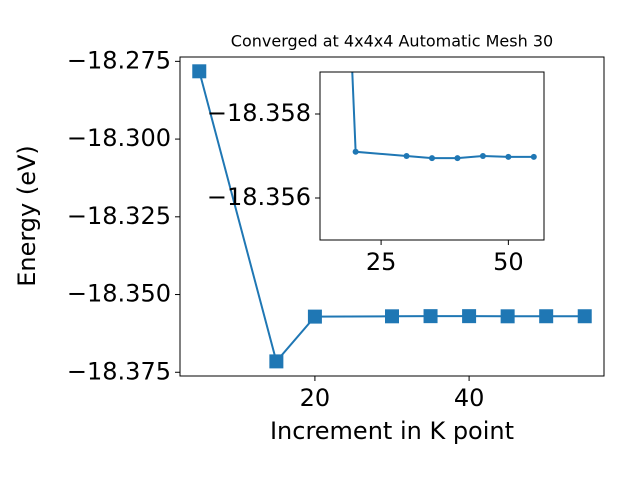  Describe the element at coordinates (119, 60) in the screenshot. I see `y-tick-label: −18.275` at that location.